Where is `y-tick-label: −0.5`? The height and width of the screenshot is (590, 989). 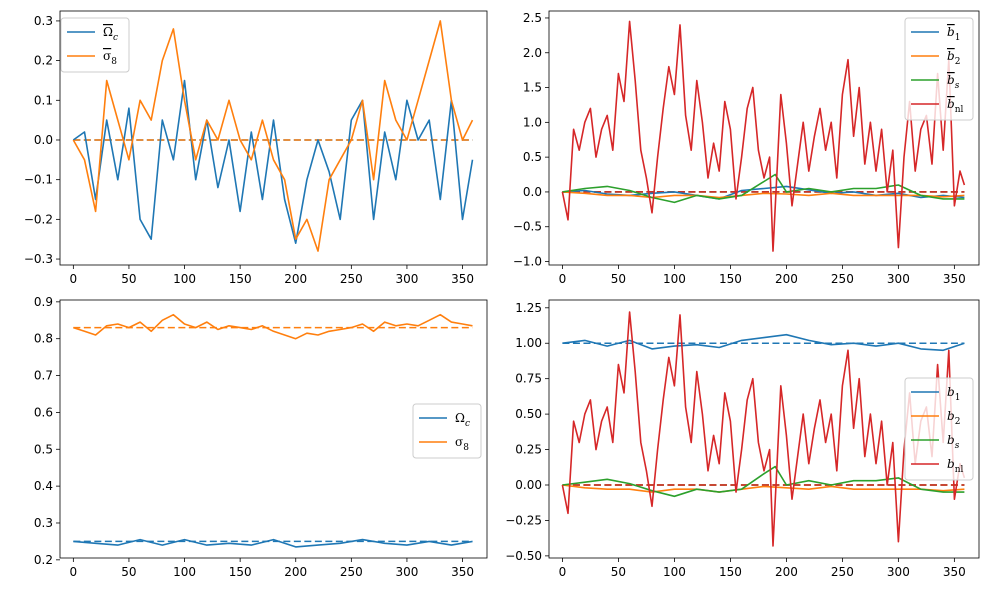 y-tick-label: −0.5 is located at coordinates (527, 227).